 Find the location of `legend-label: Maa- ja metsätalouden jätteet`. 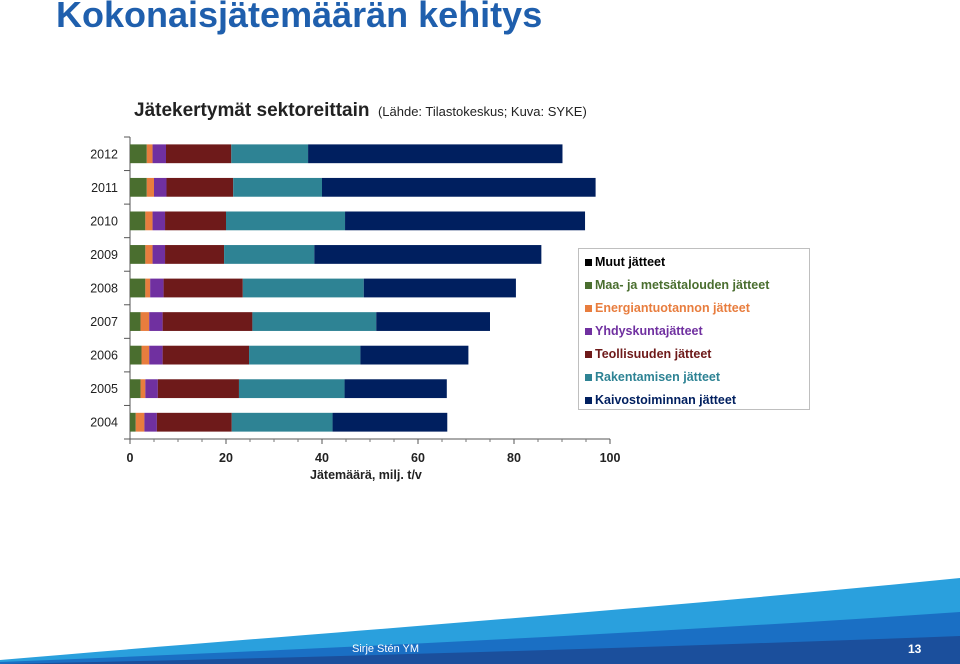

legend-label: Maa- ja metsätalouden jätteet is located at coordinates (682, 285).